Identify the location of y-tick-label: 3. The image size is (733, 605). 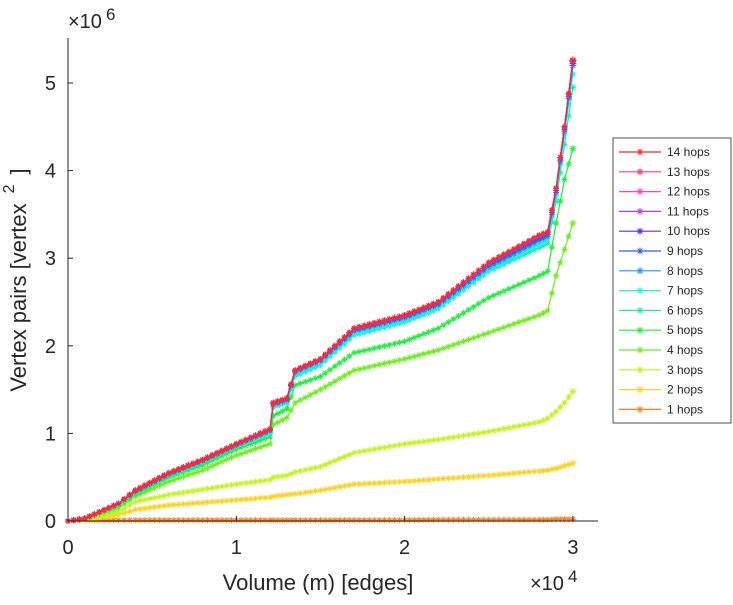
(50, 259).